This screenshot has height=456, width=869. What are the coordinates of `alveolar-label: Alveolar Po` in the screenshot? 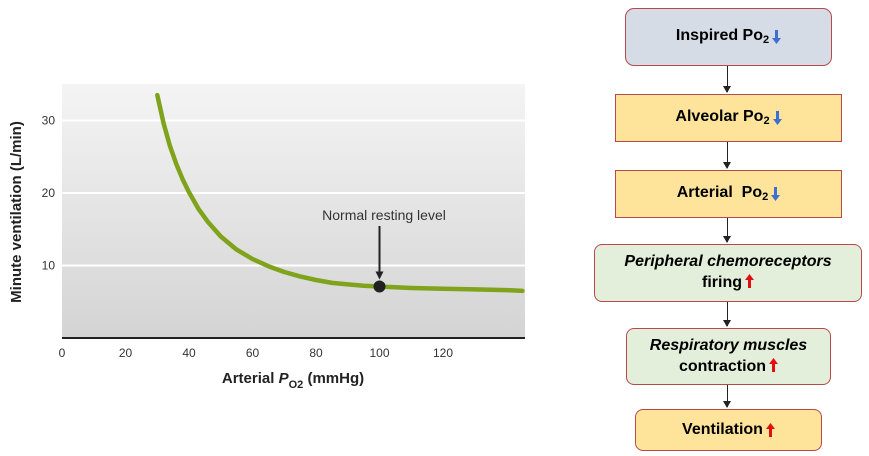 It's located at (719, 117).